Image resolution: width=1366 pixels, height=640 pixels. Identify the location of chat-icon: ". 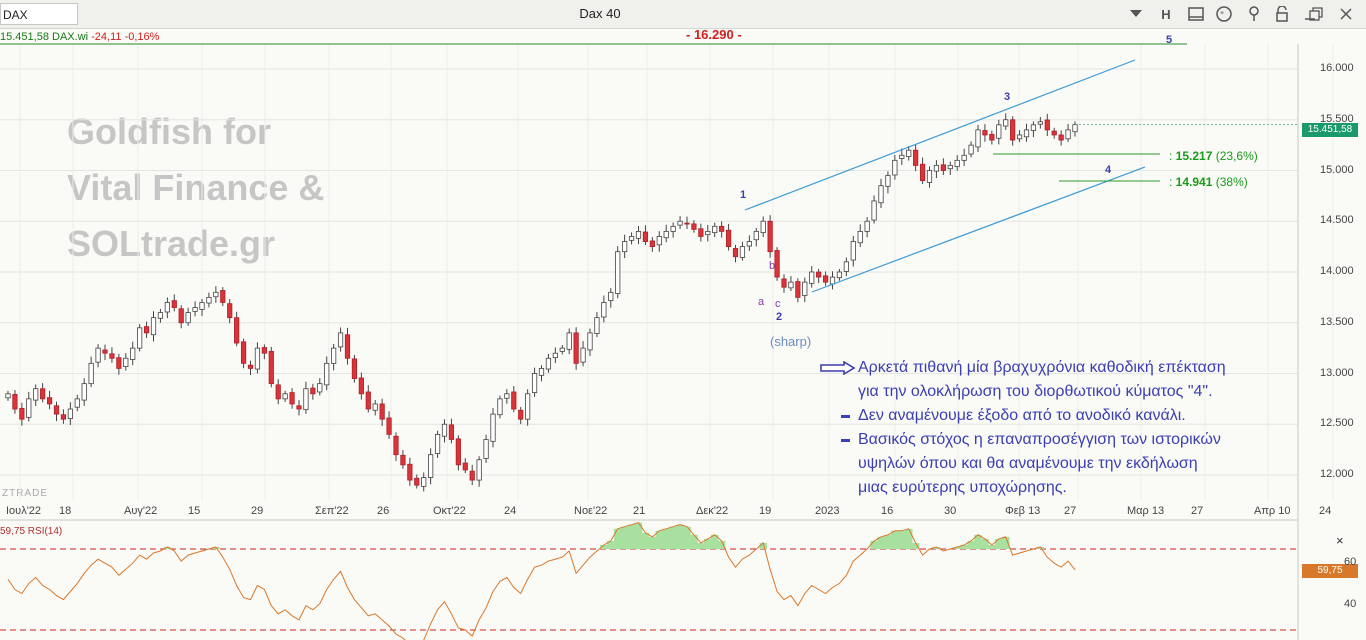
(1224, 14).